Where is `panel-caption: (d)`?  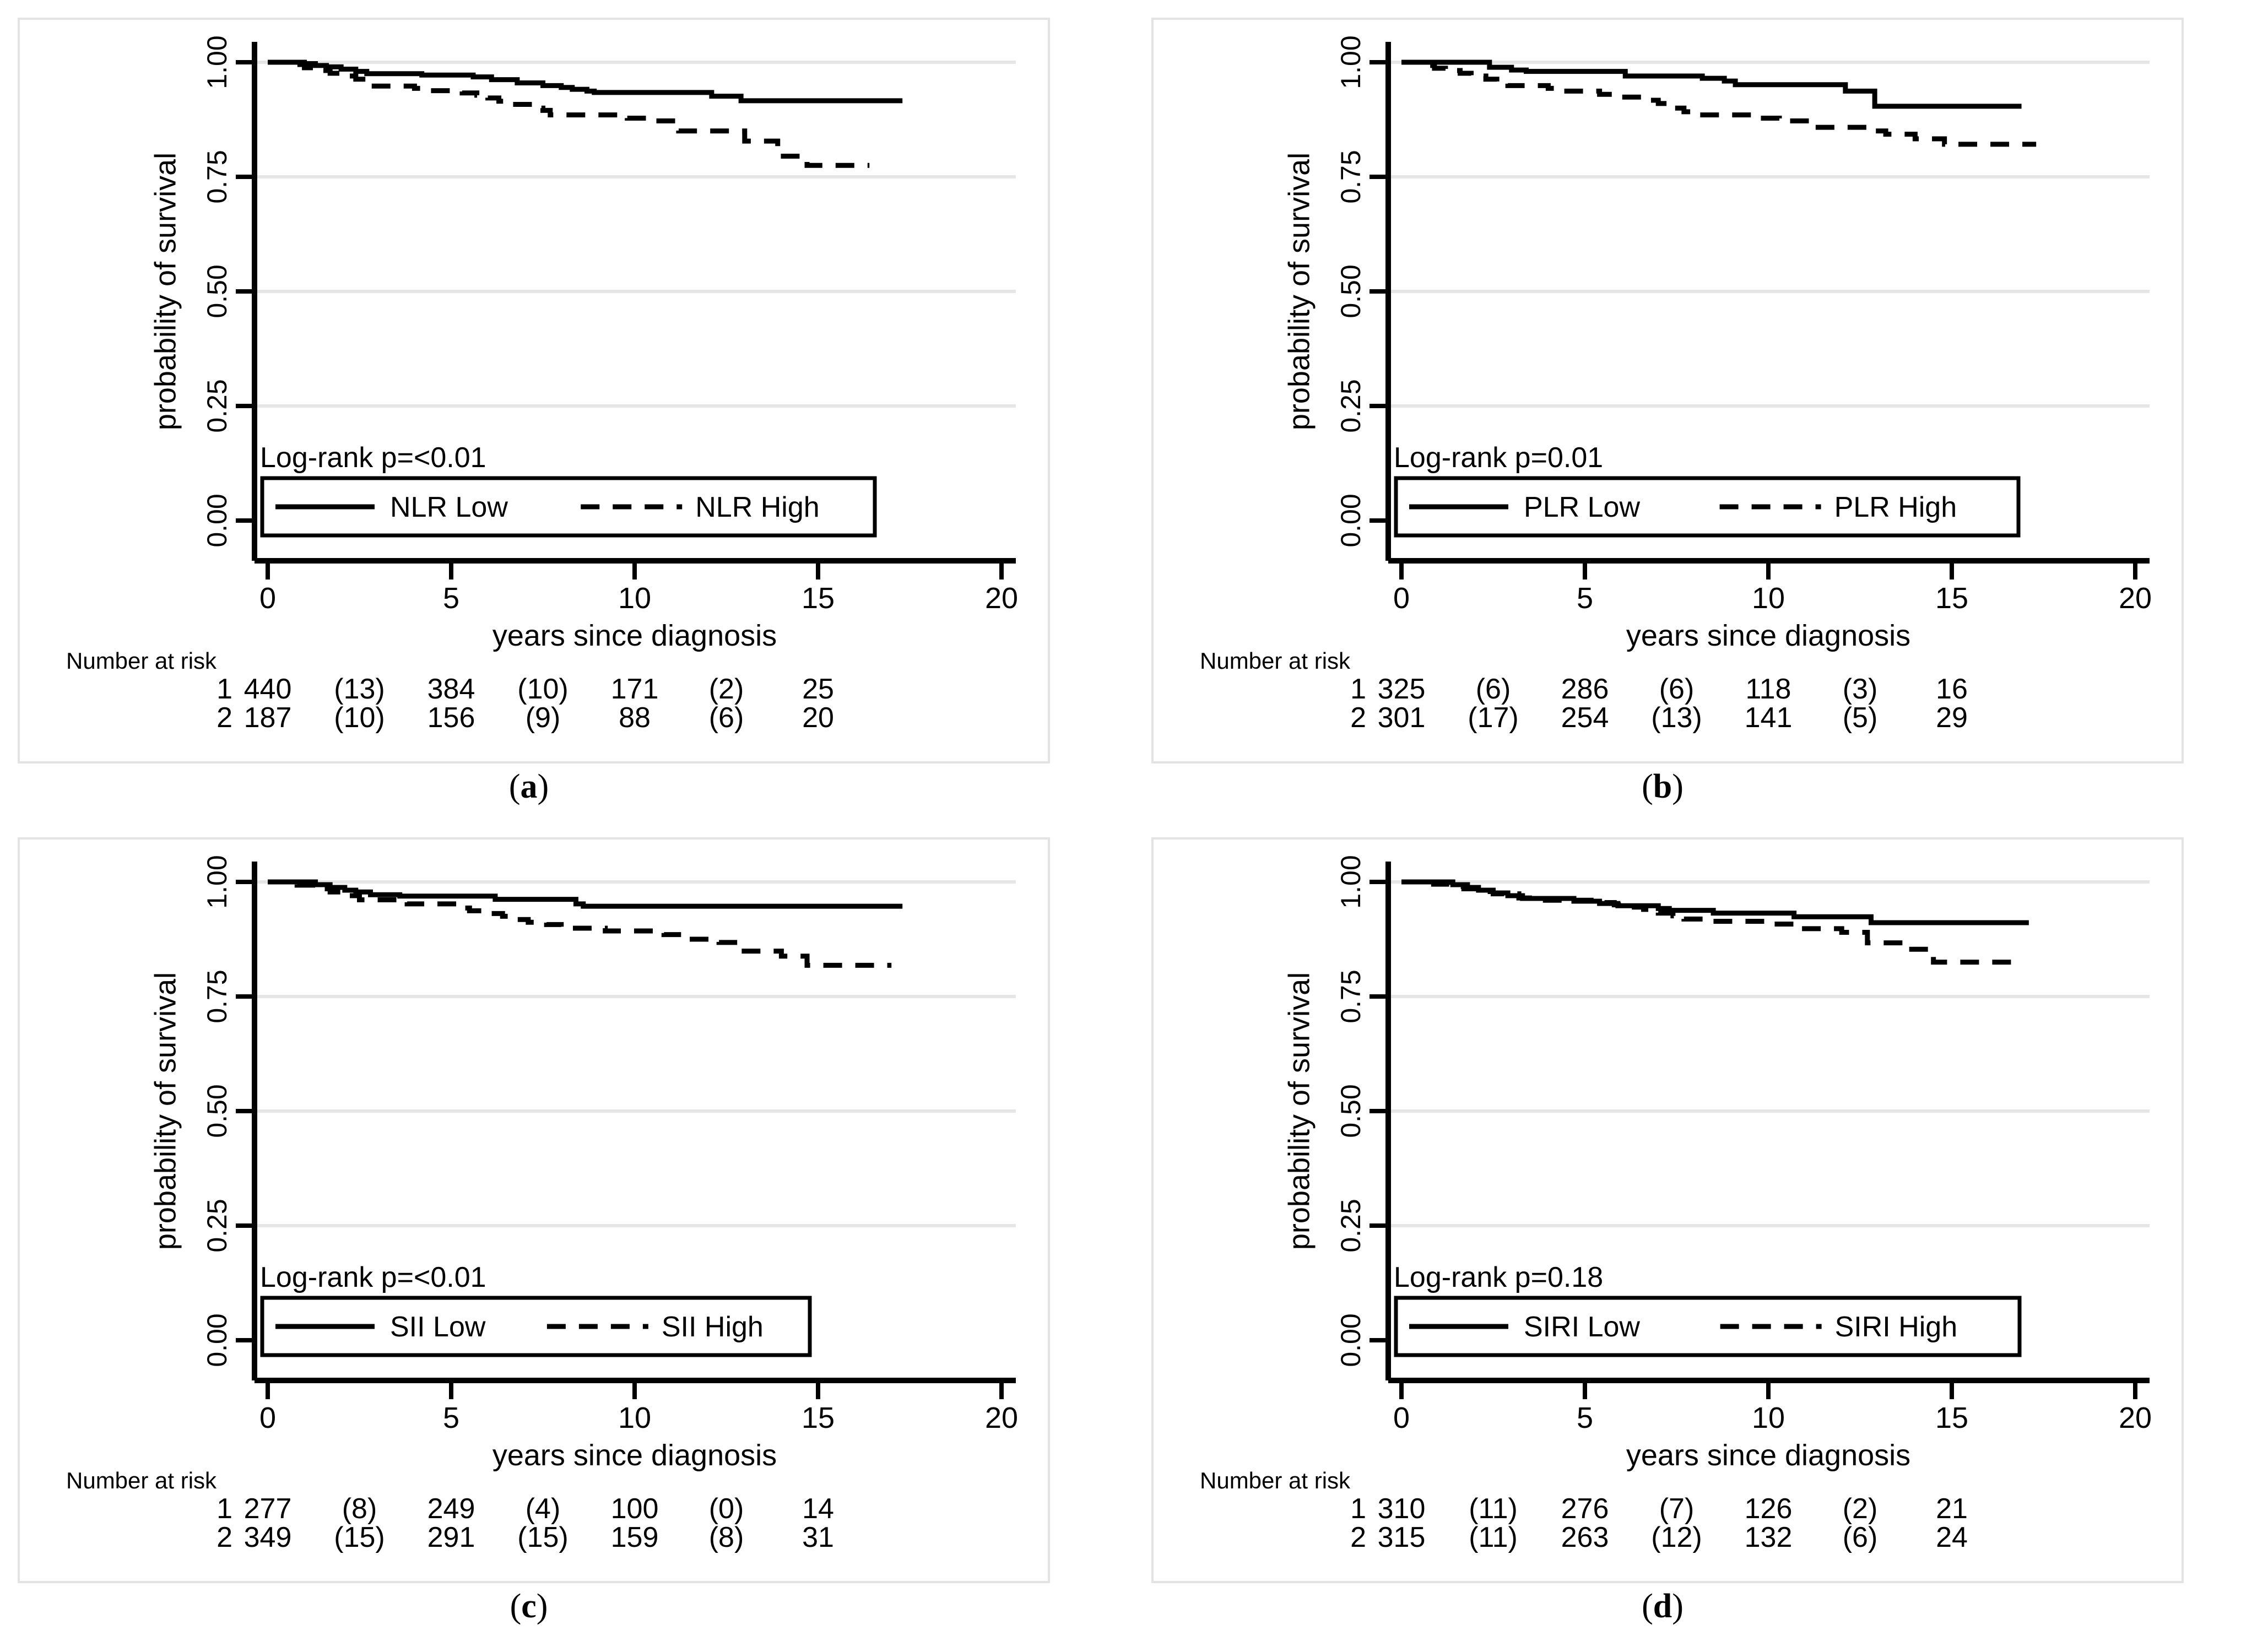 panel-caption: (d) is located at coordinates (1663, 1606).